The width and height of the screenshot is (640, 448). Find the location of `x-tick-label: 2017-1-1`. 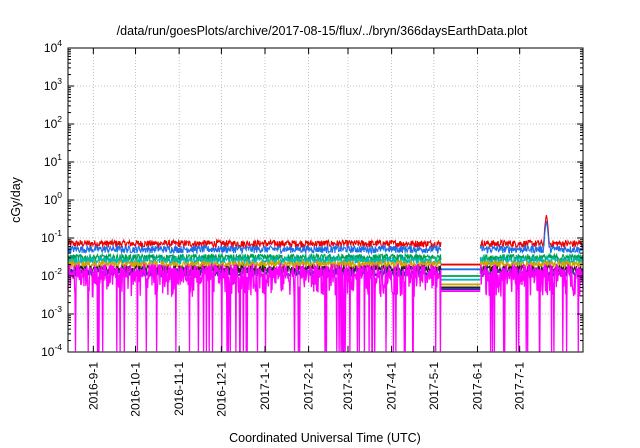

x-tick-label: 2017-1-1 is located at coordinates (265, 386).